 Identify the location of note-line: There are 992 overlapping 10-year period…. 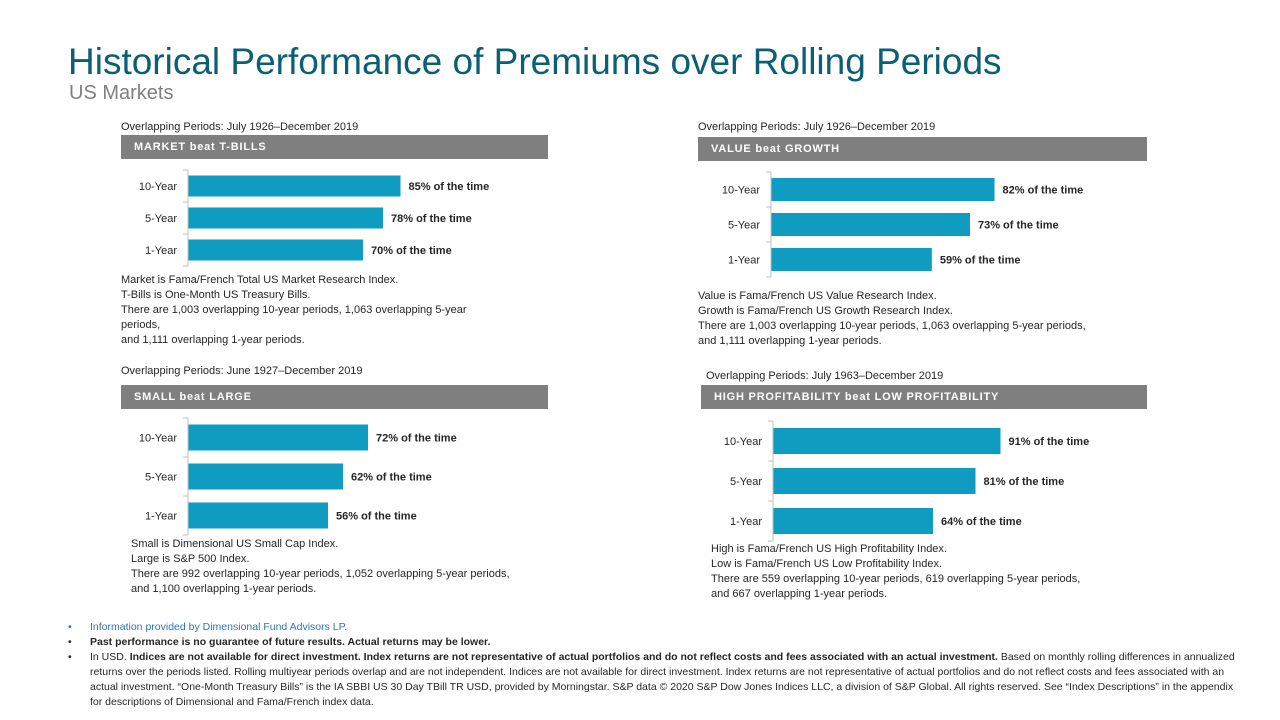
(320, 574).